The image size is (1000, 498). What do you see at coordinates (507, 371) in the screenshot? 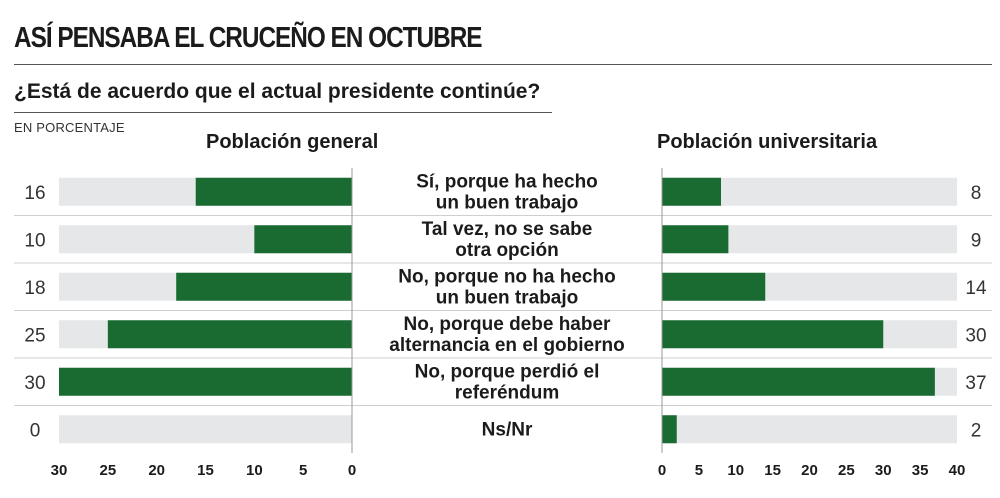
I see `category-label: No, porque perdió el` at bounding box center [507, 371].